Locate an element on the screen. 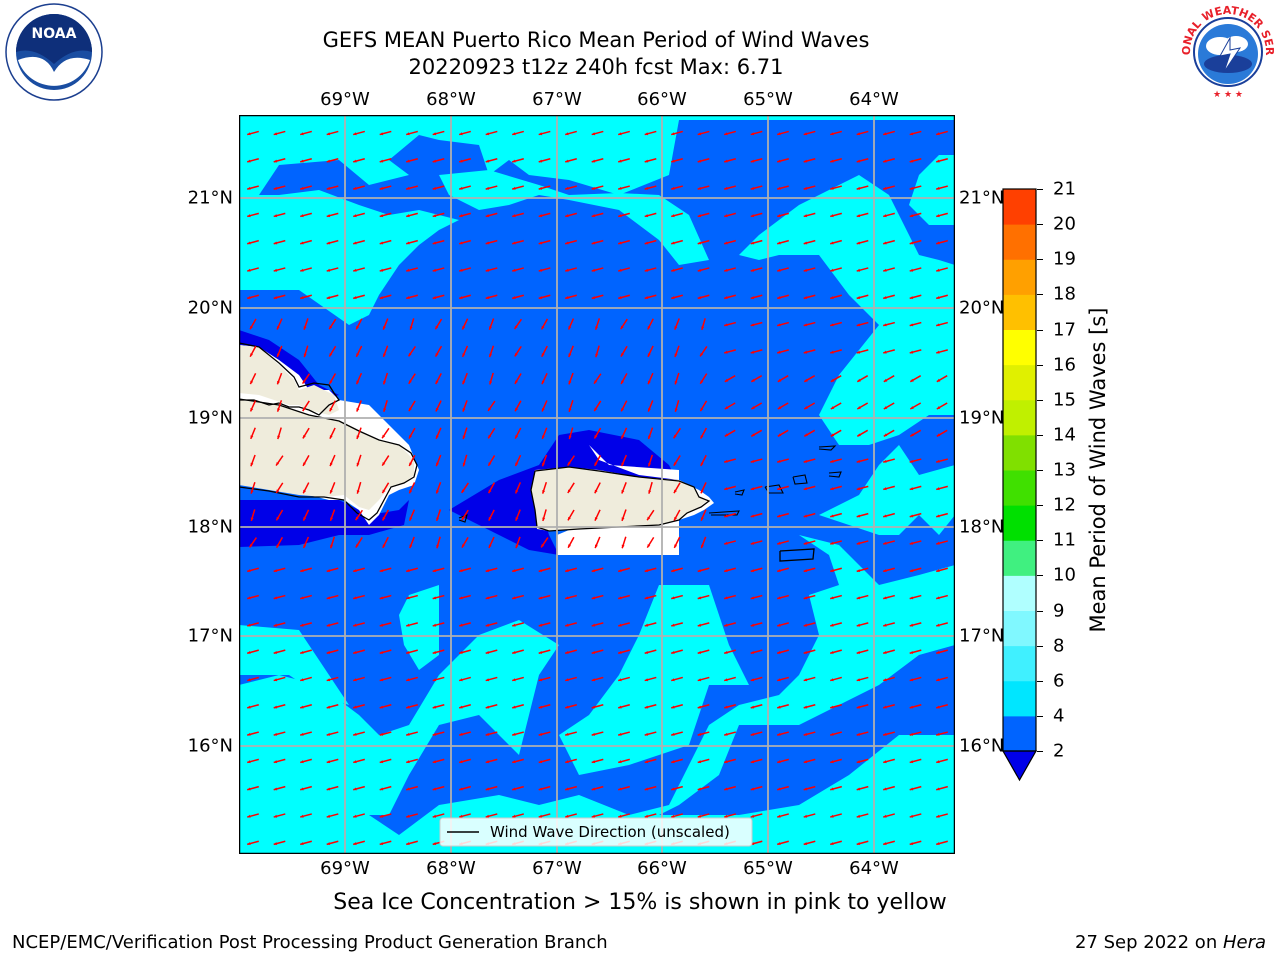 The height and width of the screenshot is (960, 1280). nws-logo: NATIONAL WEATHER SERVICE ★ ★ ★ is located at coordinates (1227, 51).